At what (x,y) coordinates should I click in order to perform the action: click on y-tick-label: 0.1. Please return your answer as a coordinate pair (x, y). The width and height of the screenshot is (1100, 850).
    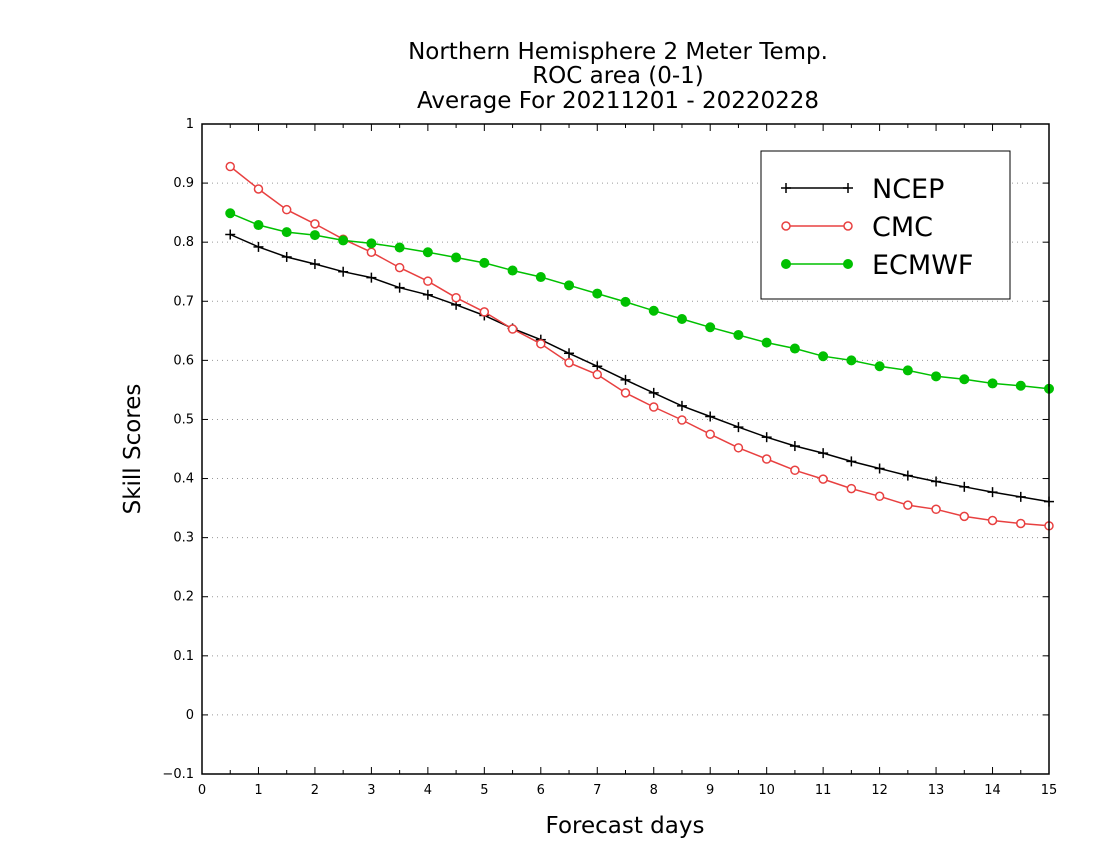
    Looking at the image, I should click on (183, 656).